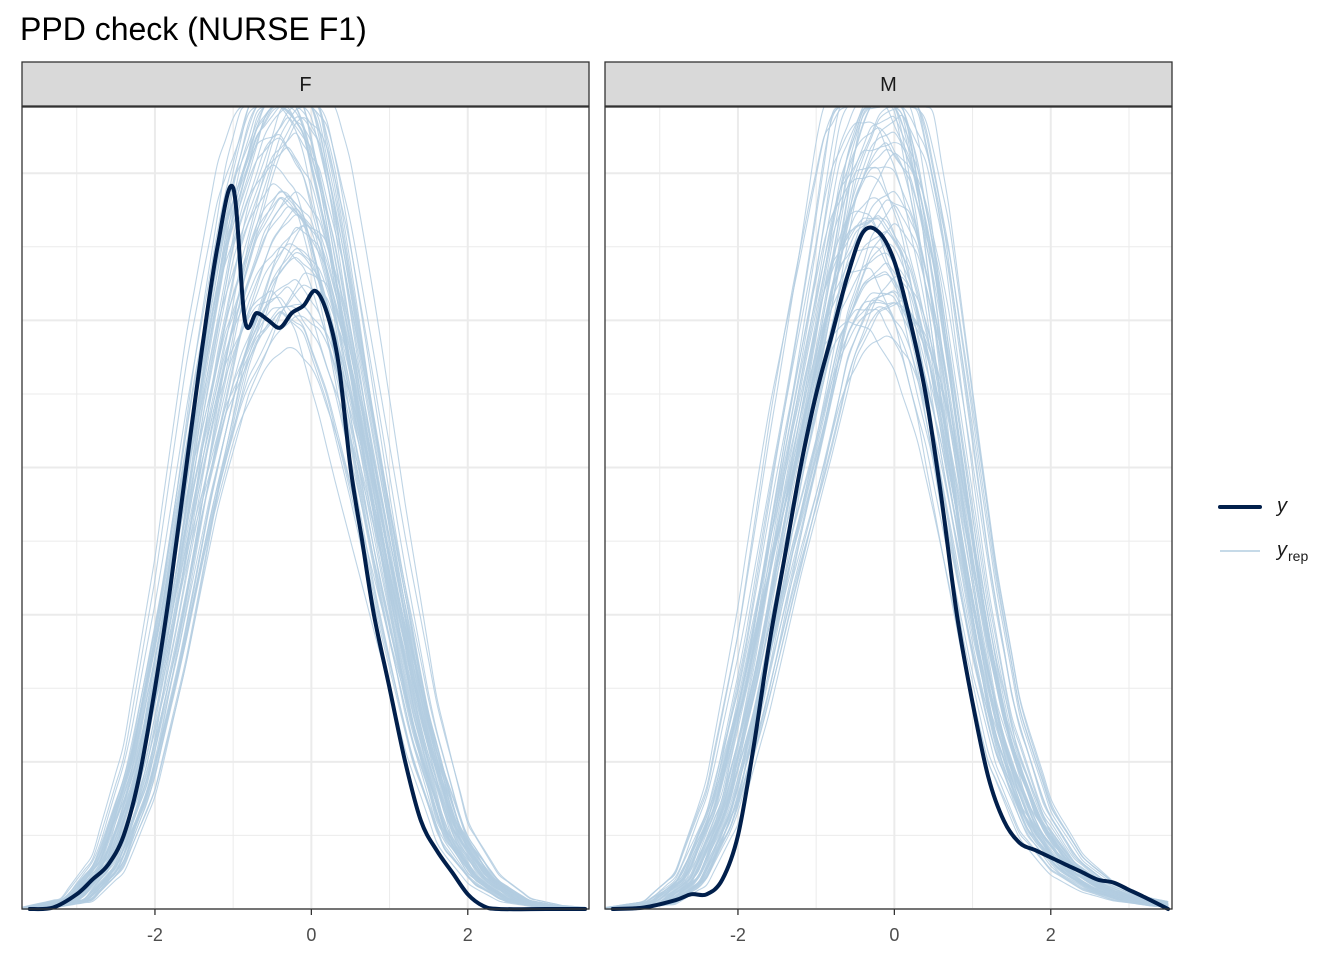 This screenshot has width=1344, height=960. What do you see at coordinates (1281, 506) in the screenshot?
I see `legend-y-label: y` at bounding box center [1281, 506].